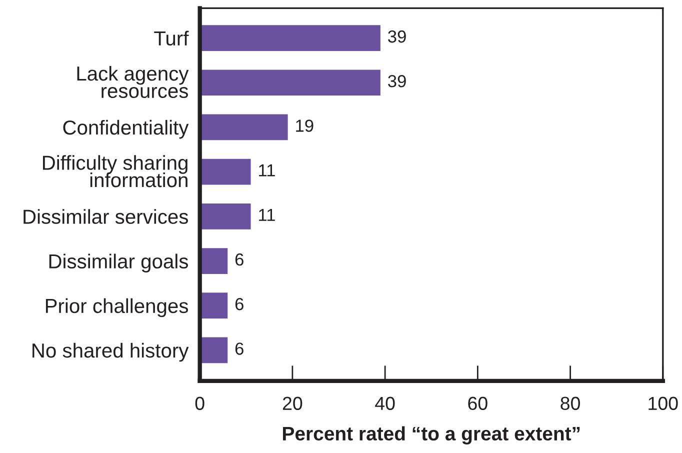  What do you see at coordinates (115, 171) in the screenshot?
I see `y-tick-label: Difficulty sharing information` at bounding box center [115, 171].